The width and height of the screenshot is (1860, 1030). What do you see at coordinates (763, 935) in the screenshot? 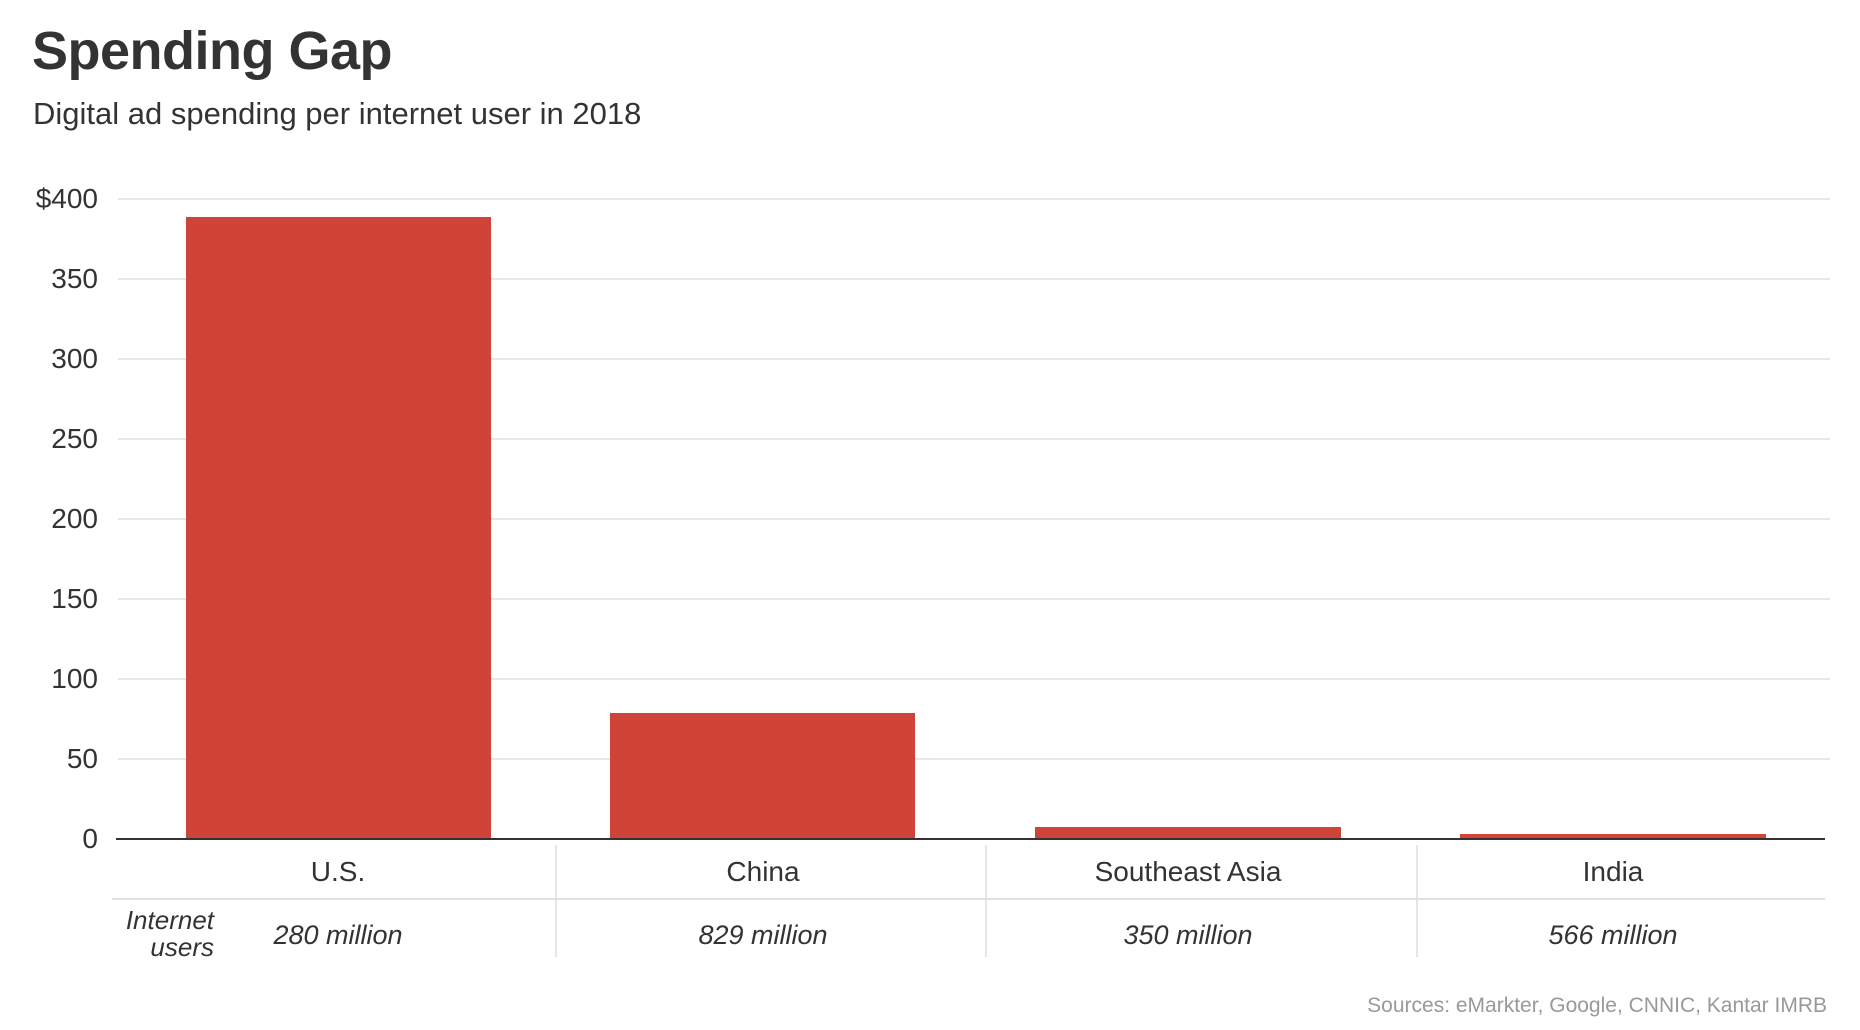
I see `users-value-china: 829 million` at bounding box center [763, 935].